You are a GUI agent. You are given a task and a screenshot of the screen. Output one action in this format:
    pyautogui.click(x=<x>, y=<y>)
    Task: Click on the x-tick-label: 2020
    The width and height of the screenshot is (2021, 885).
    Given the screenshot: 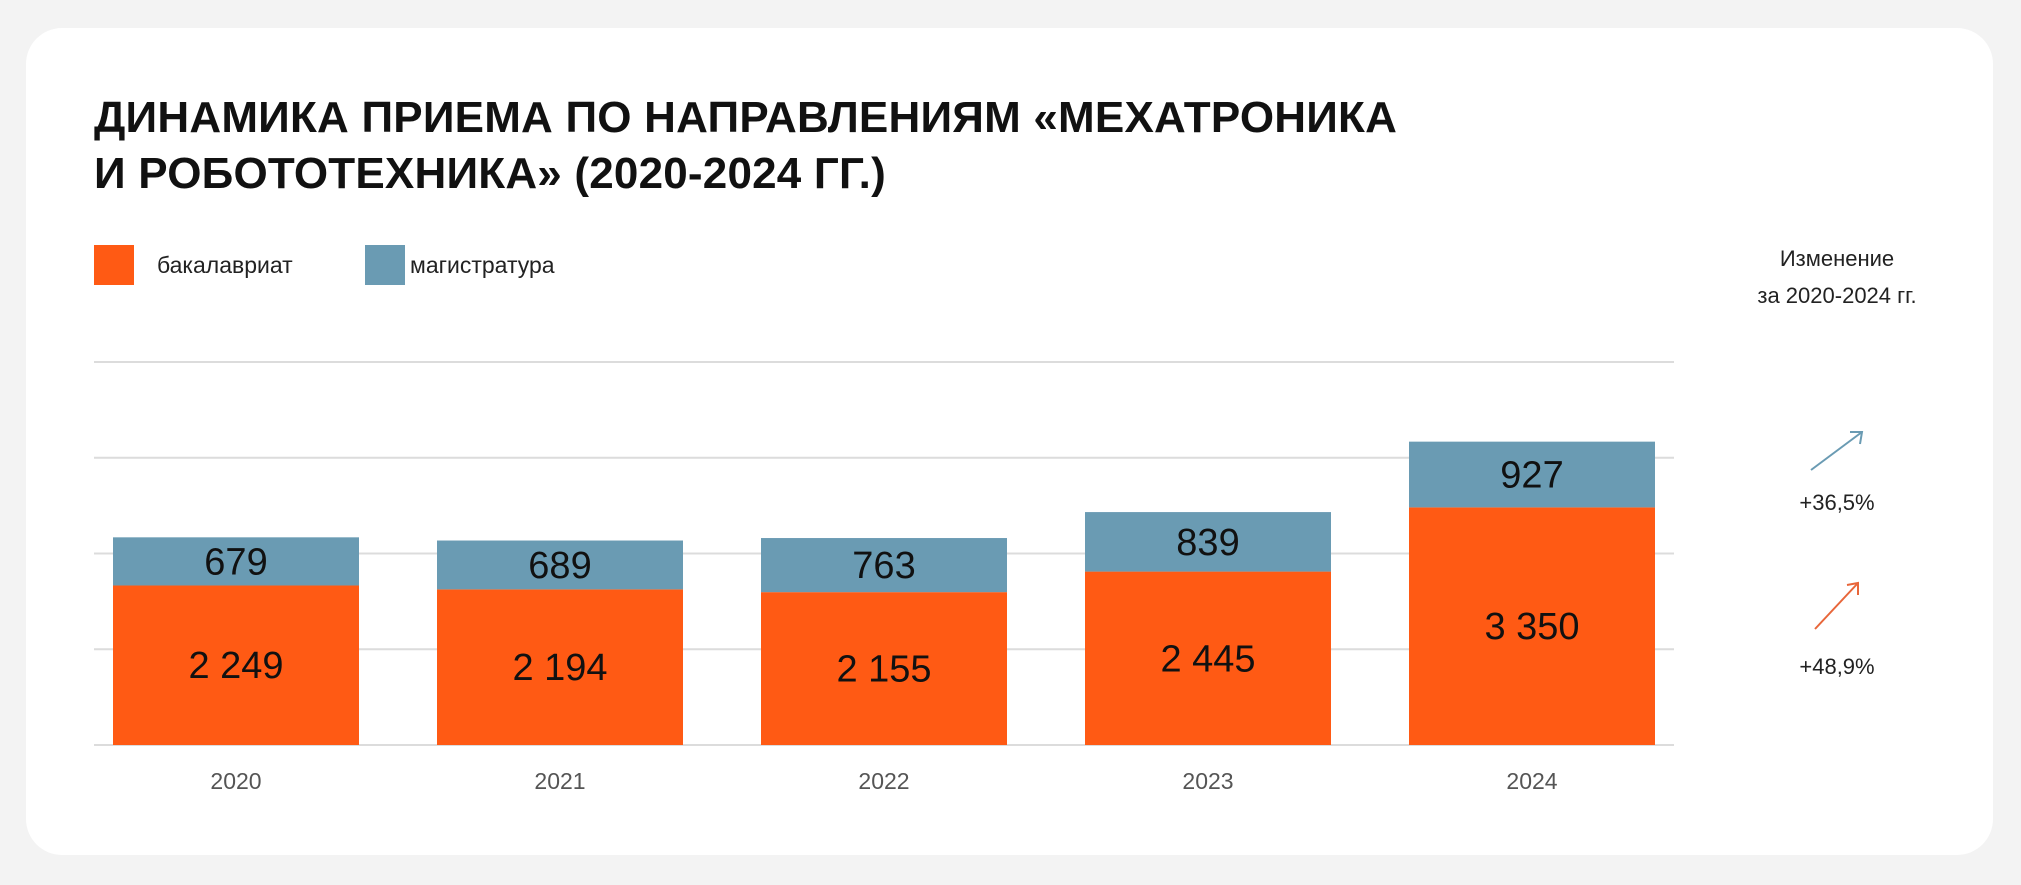 What is the action you would take?
    pyautogui.click(x=235, y=781)
    